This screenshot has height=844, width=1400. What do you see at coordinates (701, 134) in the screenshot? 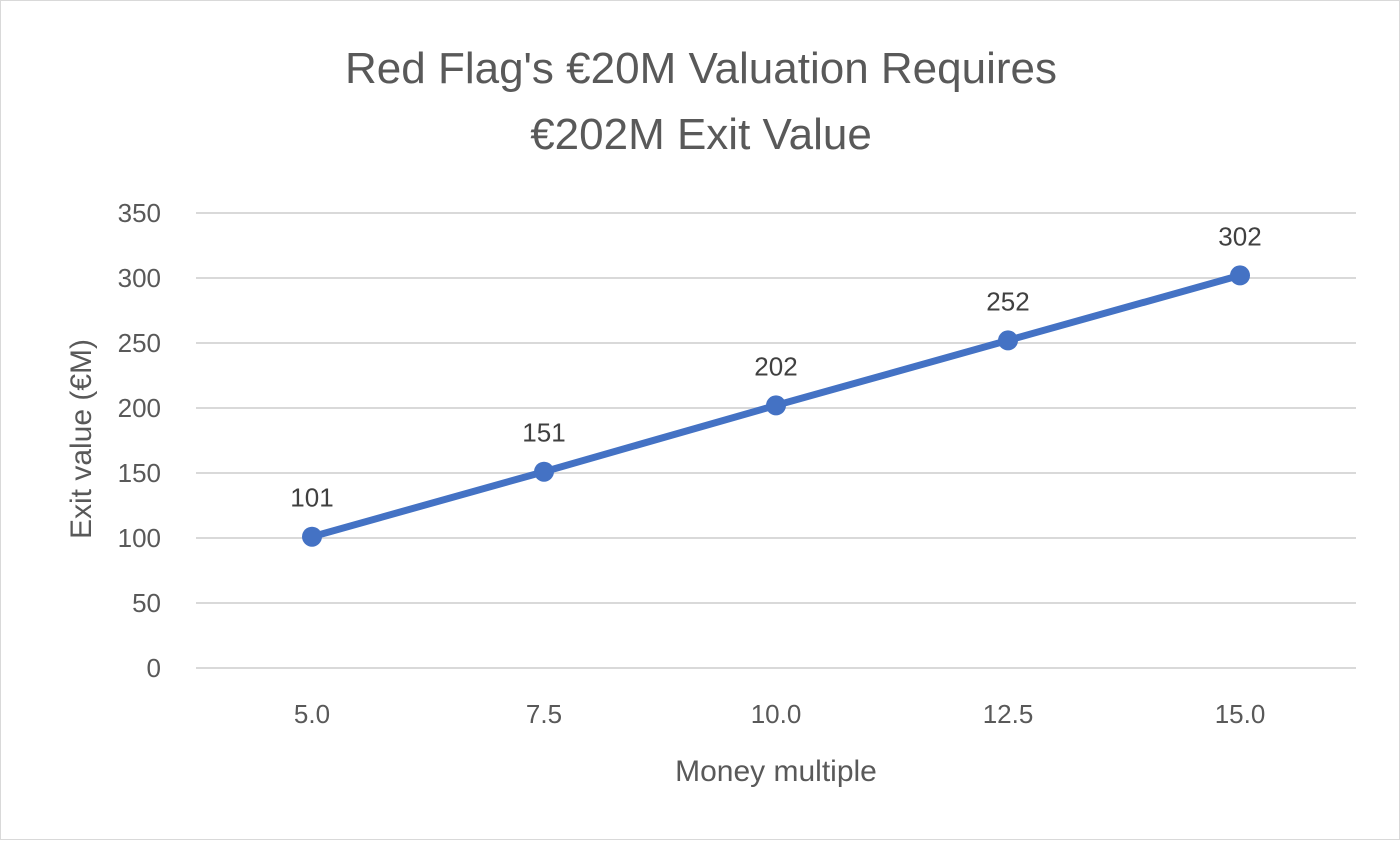
I see `chart-title-line-2: €202M Exit Value` at bounding box center [701, 134].